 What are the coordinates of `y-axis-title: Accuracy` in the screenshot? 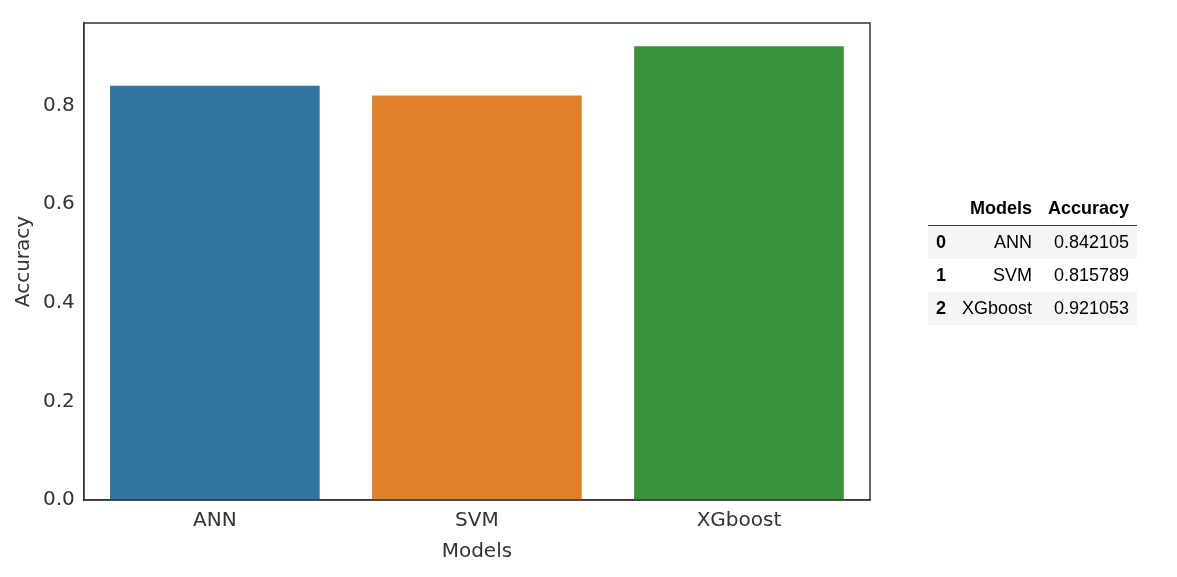 It's located at (22, 261).